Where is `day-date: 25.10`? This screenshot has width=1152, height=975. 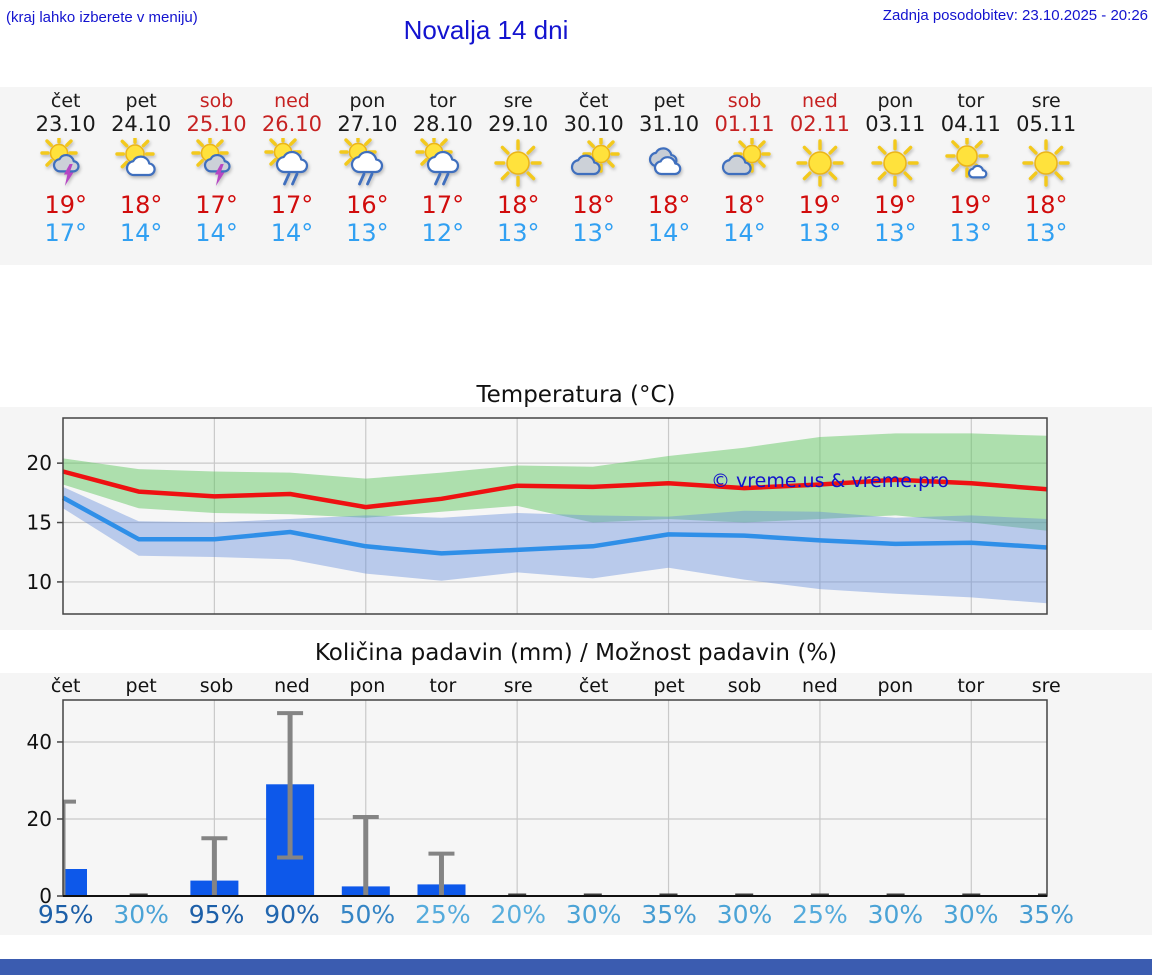 day-date: 25.10 is located at coordinates (216, 124).